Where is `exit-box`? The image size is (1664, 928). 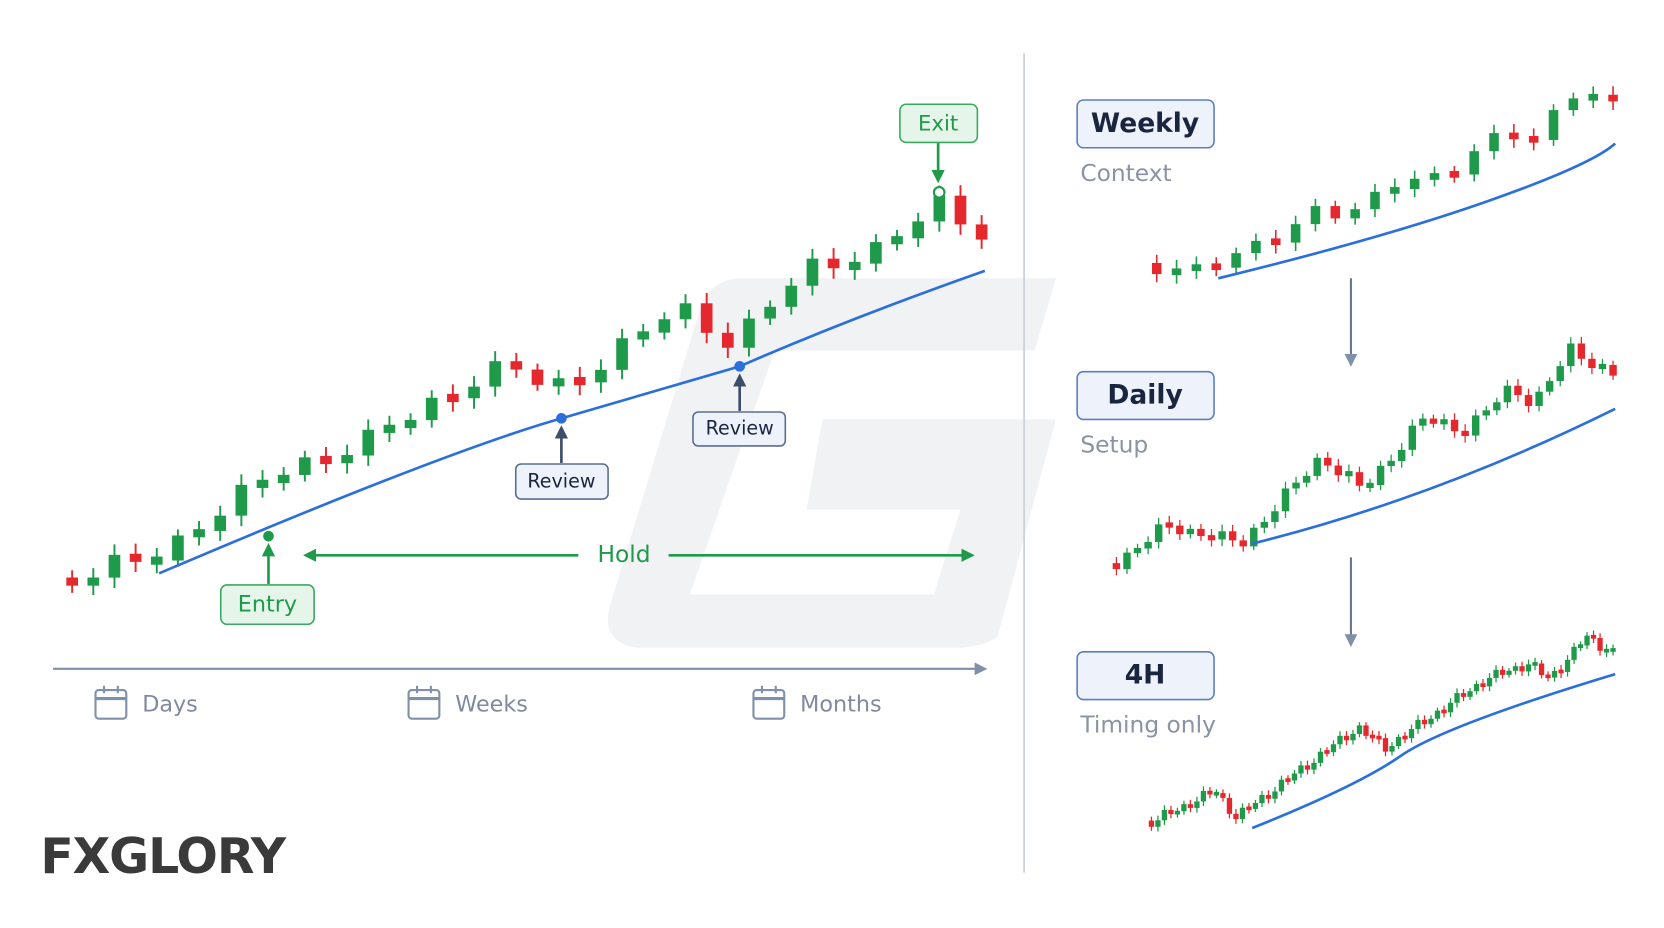 exit-box is located at coordinates (939, 123).